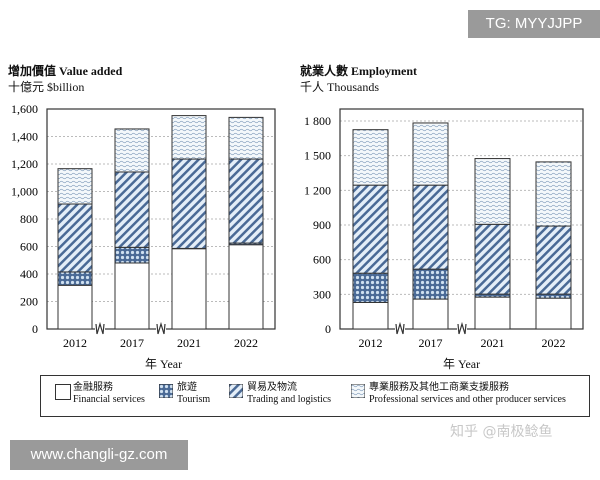  What do you see at coordinates (501, 432) in the screenshot?
I see `watermark-zhihu: 知乎 @南极鲶鱼` at bounding box center [501, 432].